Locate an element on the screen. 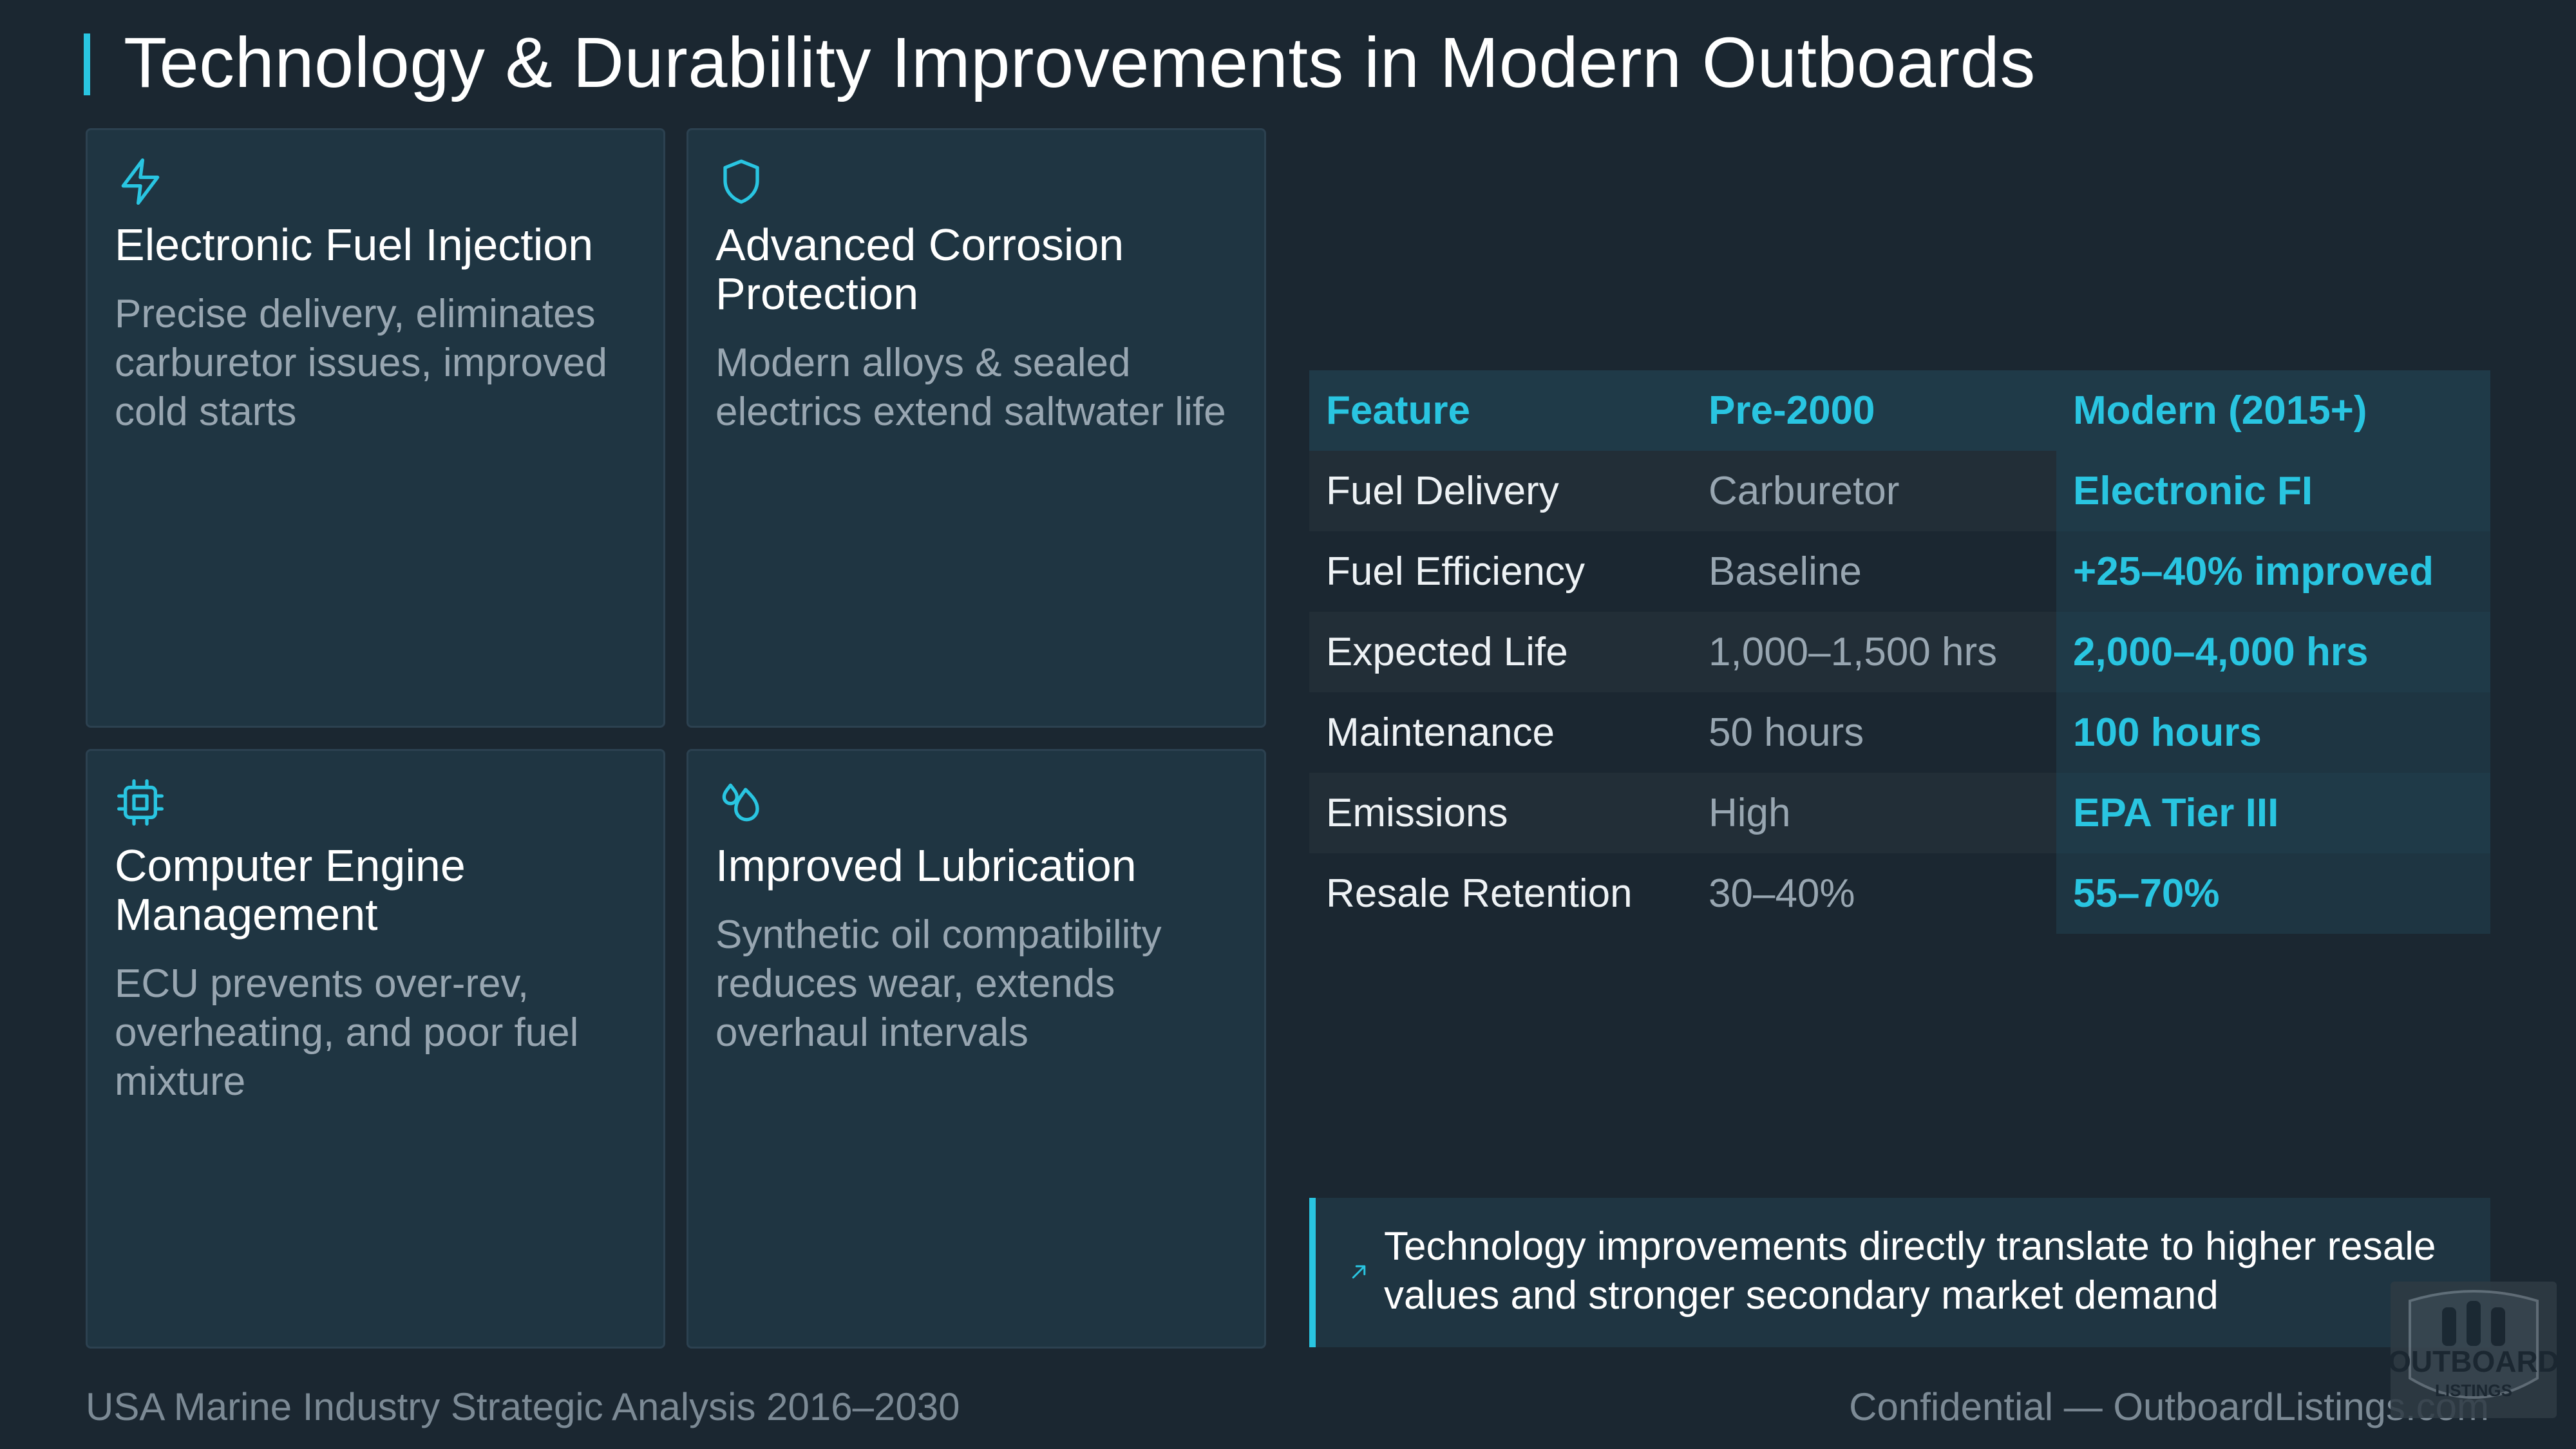  table-cell-pre-2000: Baseline is located at coordinates (1785, 571).